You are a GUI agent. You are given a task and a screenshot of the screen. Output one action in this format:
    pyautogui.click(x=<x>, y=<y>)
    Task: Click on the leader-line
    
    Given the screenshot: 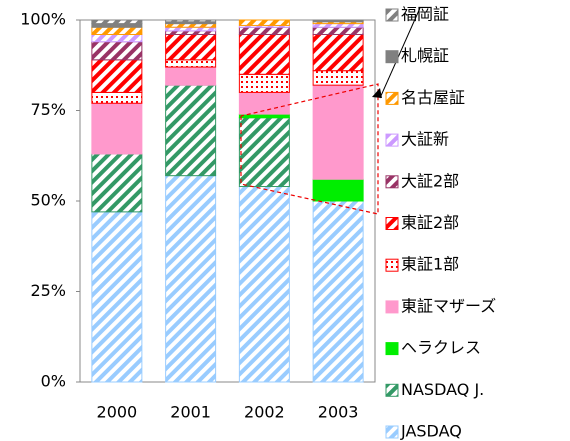 What is the action you would take?
    pyautogui.click(x=400, y=53)
    